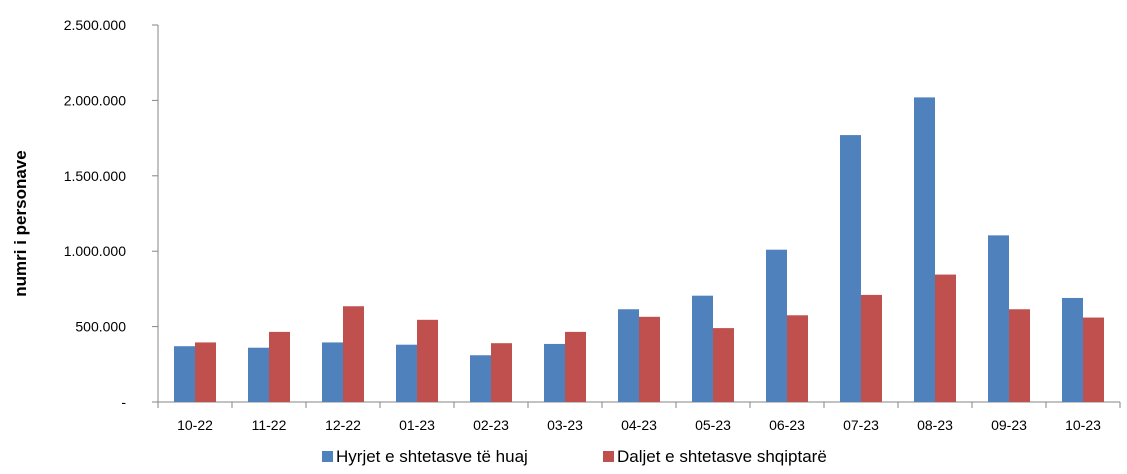  What do you see at coordinates (722, 456) in the screenshot?
I see `legend-label: Daljet e shtetasve shqiptarë` at bounding box center [722, 456].